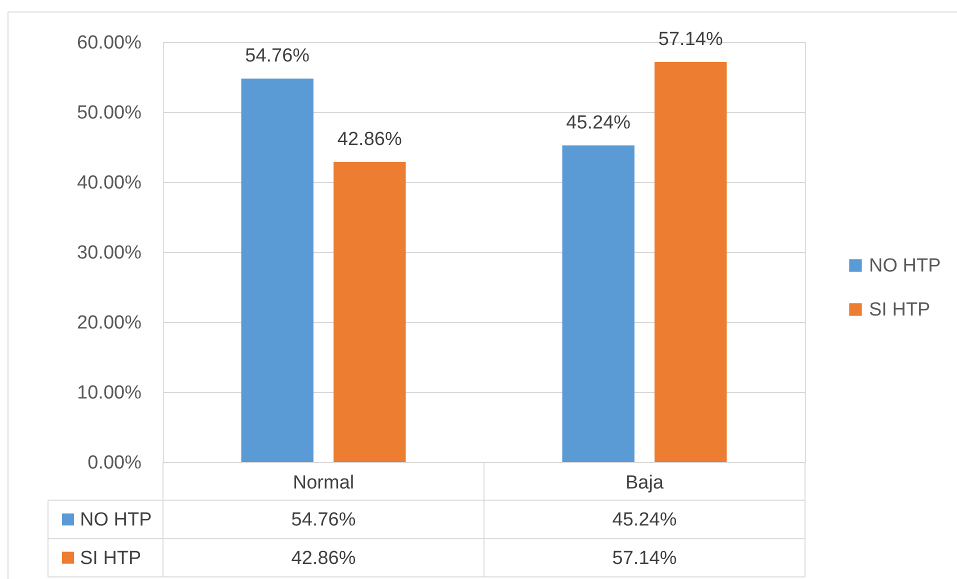 The image size is (957, 579). What do you see at coordinates (905, 266) in the screenshot?
I see `text: NO HTP` at bounding box center [905, 266].